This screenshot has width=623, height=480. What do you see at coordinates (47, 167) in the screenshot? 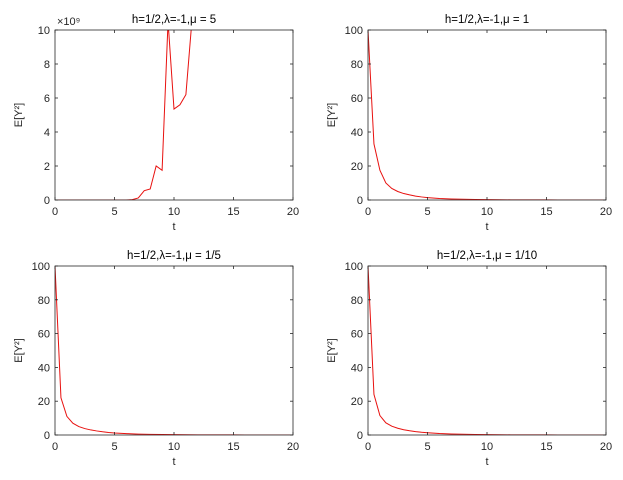
I see `y-tick-label: 2` at bounding box center [47, 167].